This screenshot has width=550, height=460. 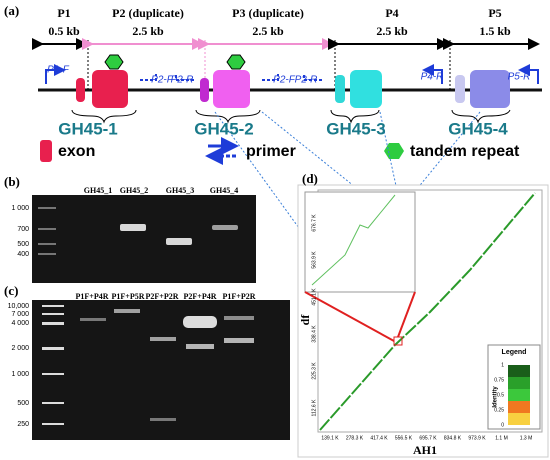 What do you see at coordinates (12, 181) in the screenshot?
I see `panel-label: (b)` at bounding box center [12, 181].